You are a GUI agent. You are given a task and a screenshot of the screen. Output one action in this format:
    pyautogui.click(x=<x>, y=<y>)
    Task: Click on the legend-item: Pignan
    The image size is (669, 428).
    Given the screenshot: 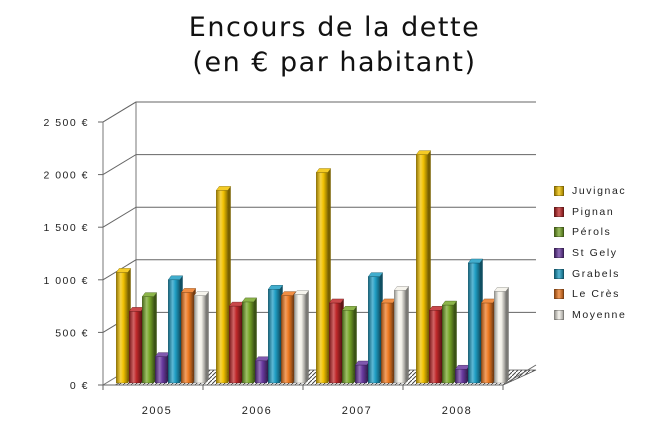 What is the action you would take?
    pyautogui.click(x=609, y=212)
    